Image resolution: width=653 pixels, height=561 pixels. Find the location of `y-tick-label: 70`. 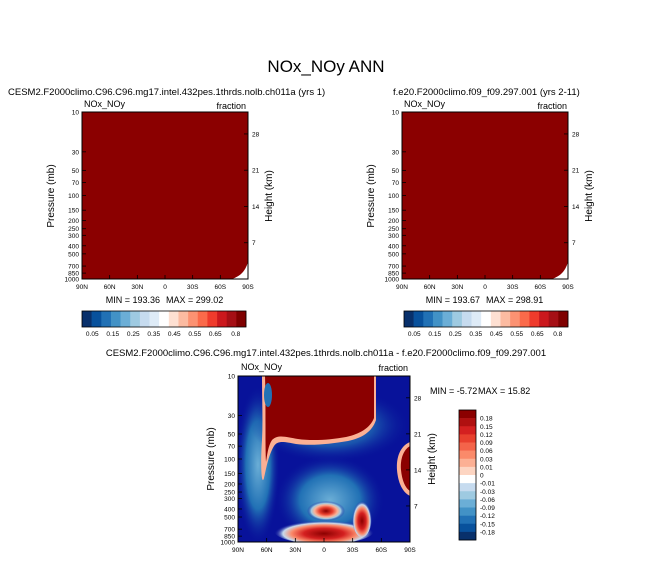

y-tick-label: 70 is located at coordinates (76, 183).